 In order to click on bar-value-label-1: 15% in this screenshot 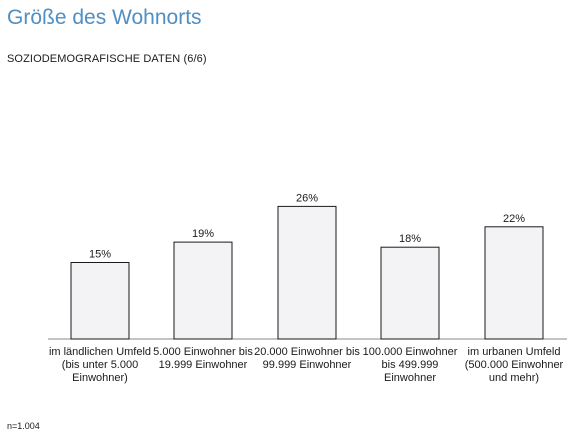, I will do `click(100, 255)`.